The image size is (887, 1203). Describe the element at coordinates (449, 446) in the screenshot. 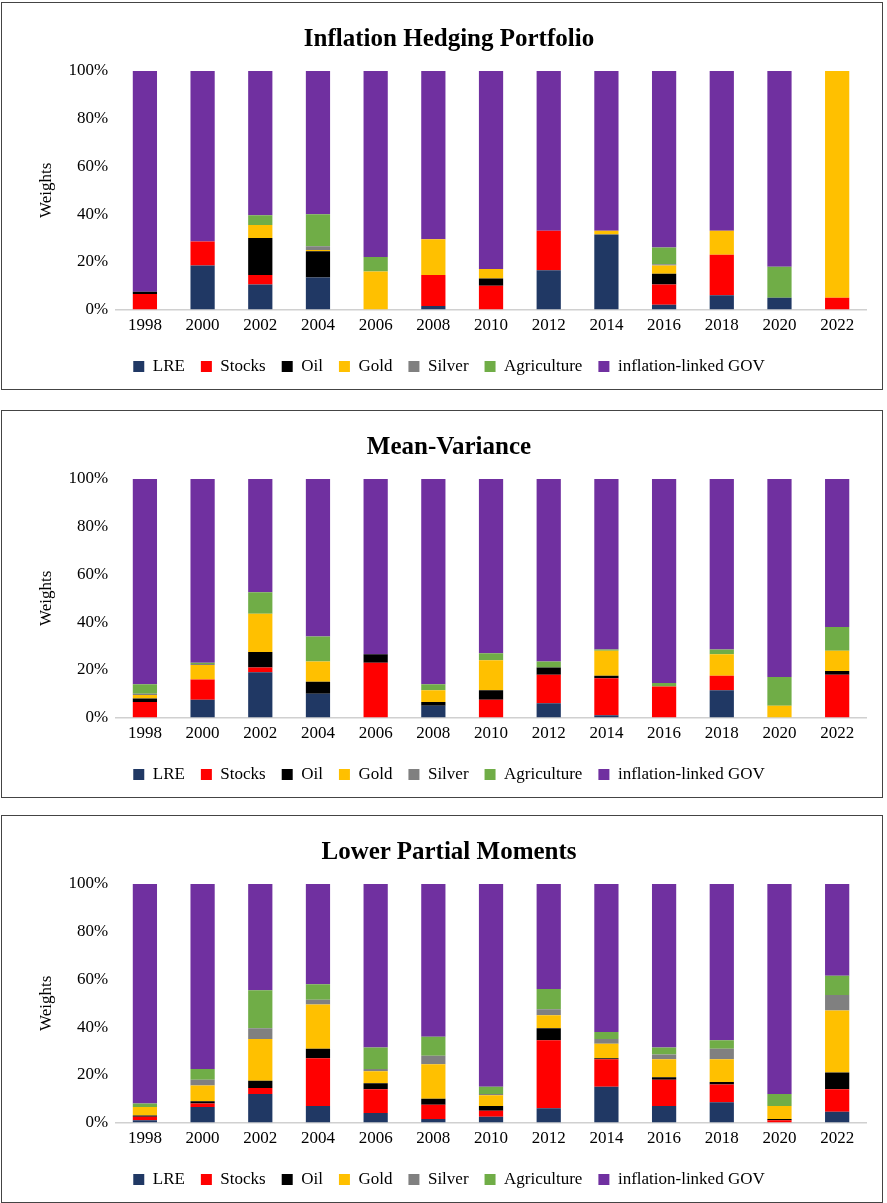

I see `chart-title: Mean-Variance` at that location.